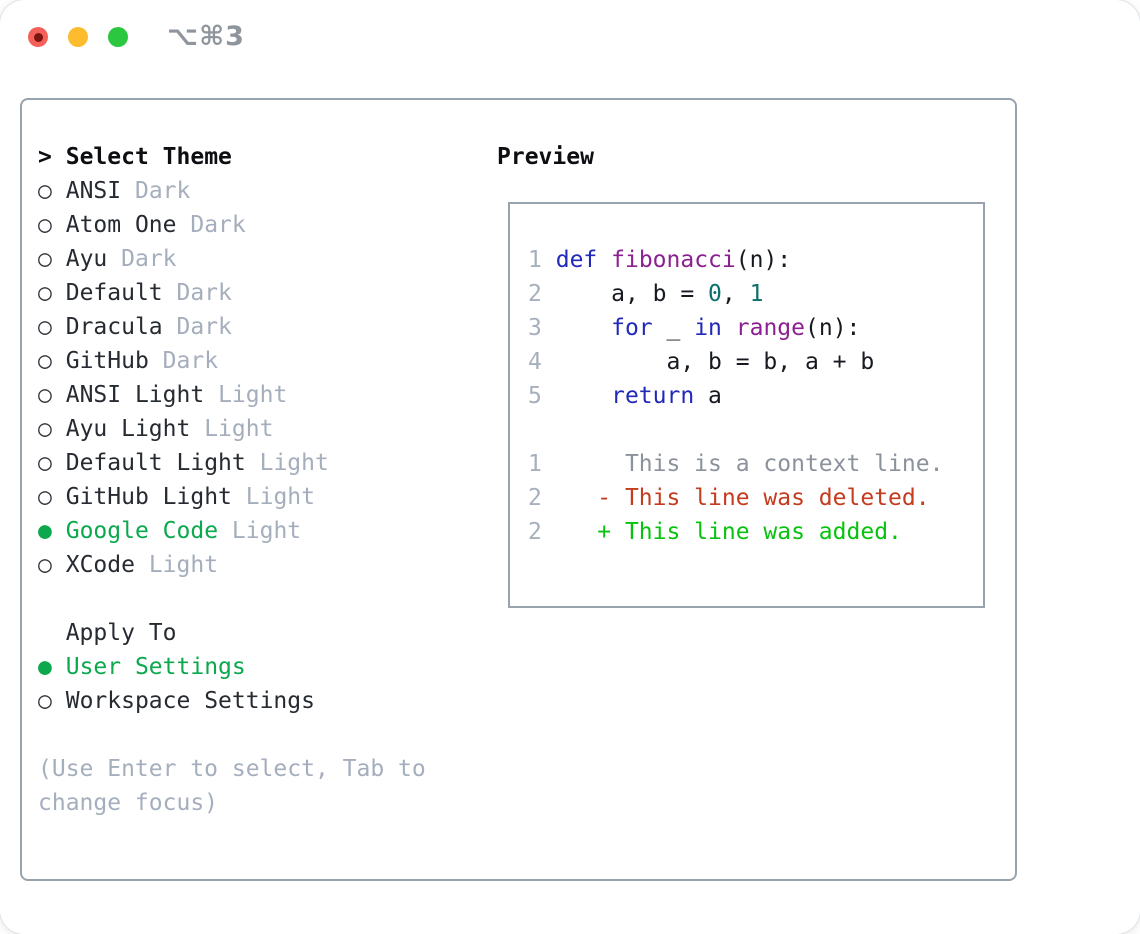 This screenshot has height=934, width=1140. Describe the element at coordinates (135, 327) in the screenshot. I see `theme-option-dracula: ○ Dracula Dark` at that location.